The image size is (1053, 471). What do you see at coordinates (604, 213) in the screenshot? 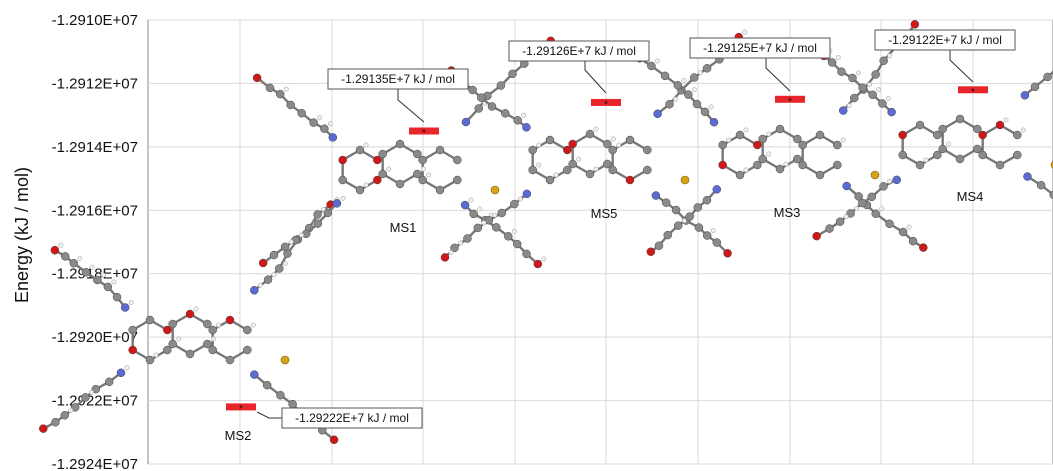
I see `state-label: MS5` at bounding box center [604, 213].